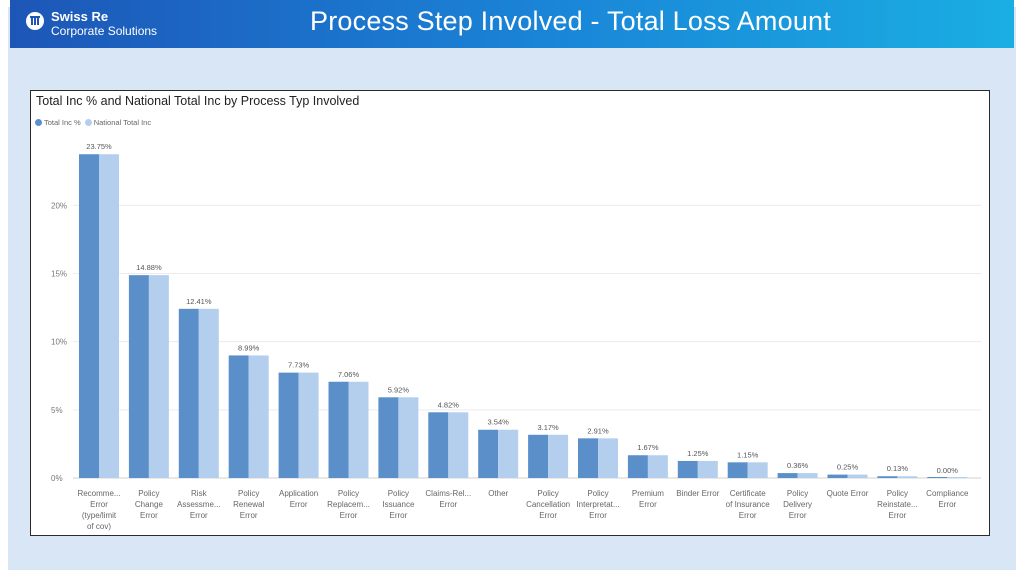  I want to click on data-label: 4.82%, so click(449, 404).